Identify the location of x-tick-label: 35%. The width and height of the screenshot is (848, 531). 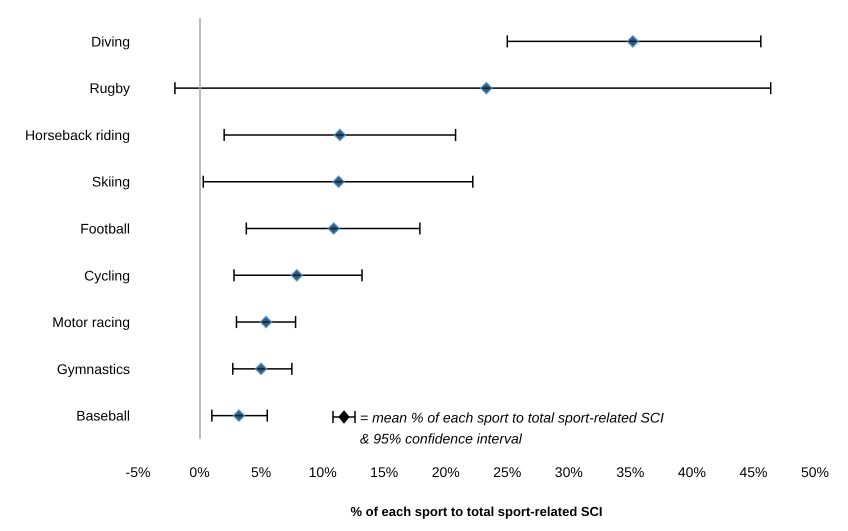
(630, 472).